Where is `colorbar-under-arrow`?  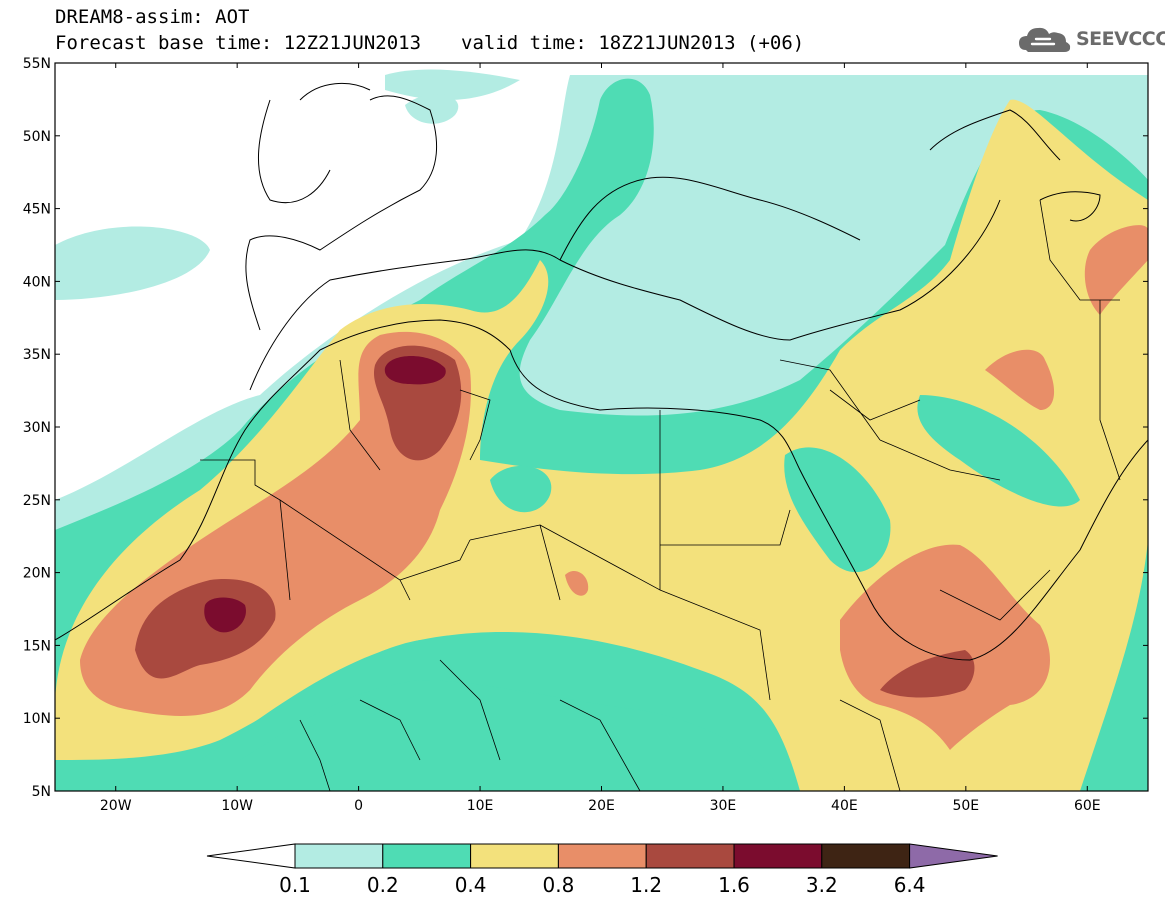 colorbar-under-arrow is located at coordinates (251, 856).